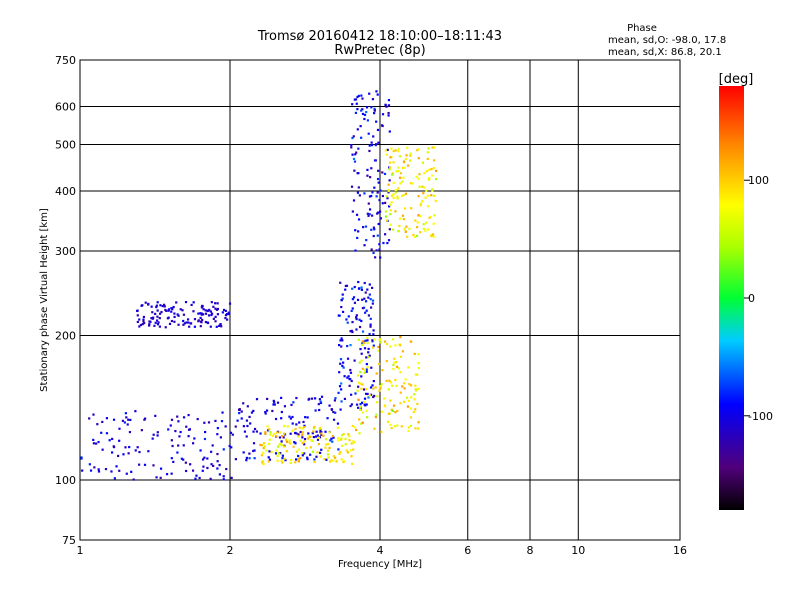 The image size is (800, 600). Describe the element at coordinates (758, 298) in the screenshot. I see `colorbar-ticks: 100 0 -100` at that location.